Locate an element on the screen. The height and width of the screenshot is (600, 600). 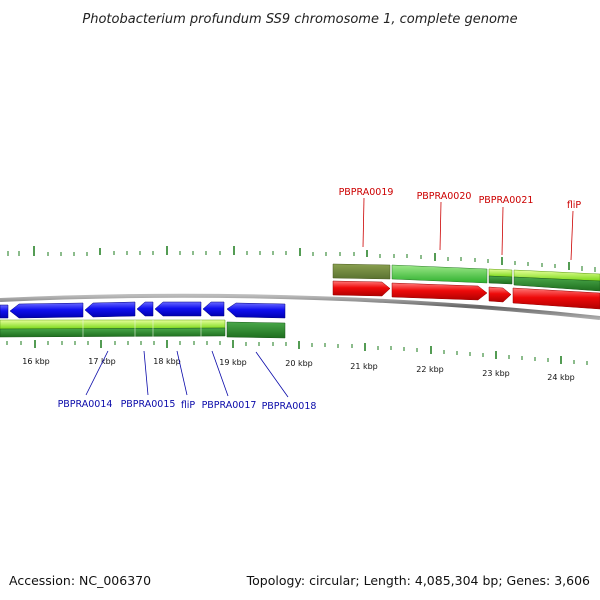
gene-arrow-PBPRA0014 is located at coordinates (46, 310).